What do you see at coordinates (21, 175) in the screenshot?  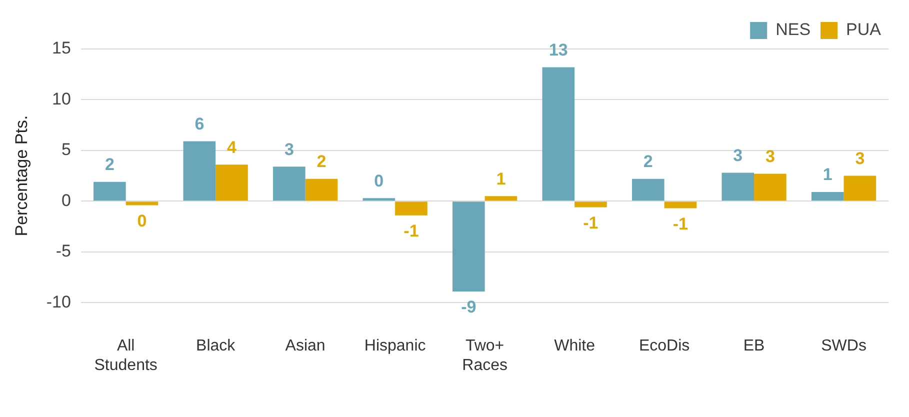 I see `y-axis-title: Percentage Pts.` at bounding box center [21, 175].